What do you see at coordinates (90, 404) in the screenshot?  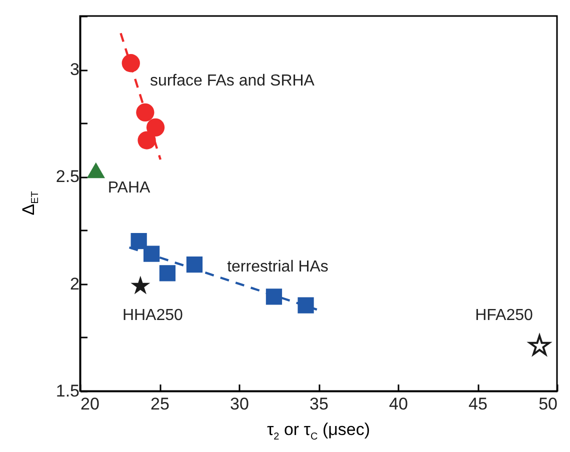 I see `x-tick-label: 20` at bounding box center [90, 404].